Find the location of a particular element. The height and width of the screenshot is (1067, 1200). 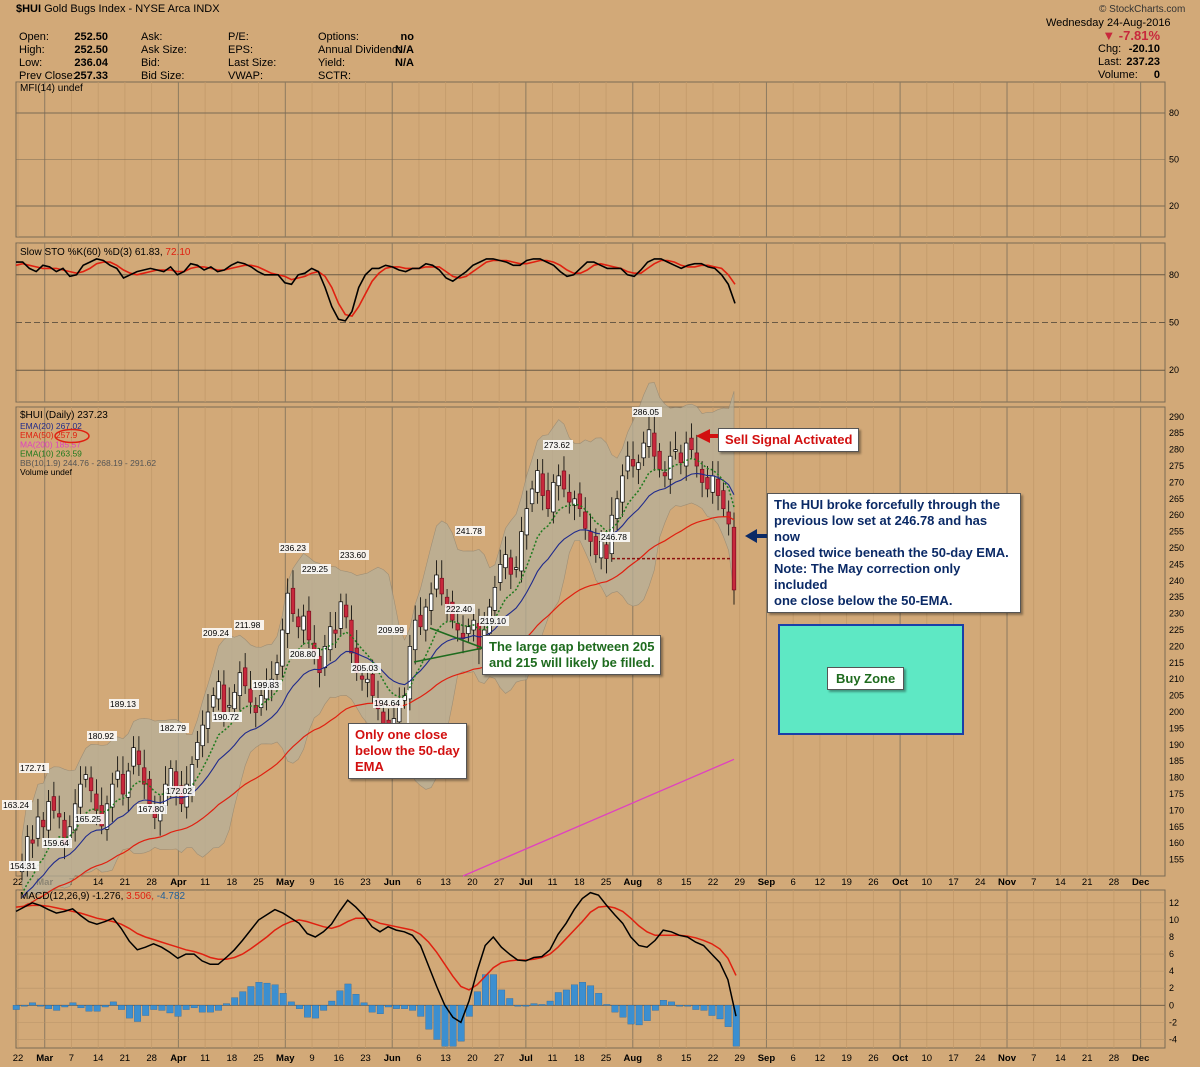

x-tick-label: 24 is located at coordinates (980, 1058).